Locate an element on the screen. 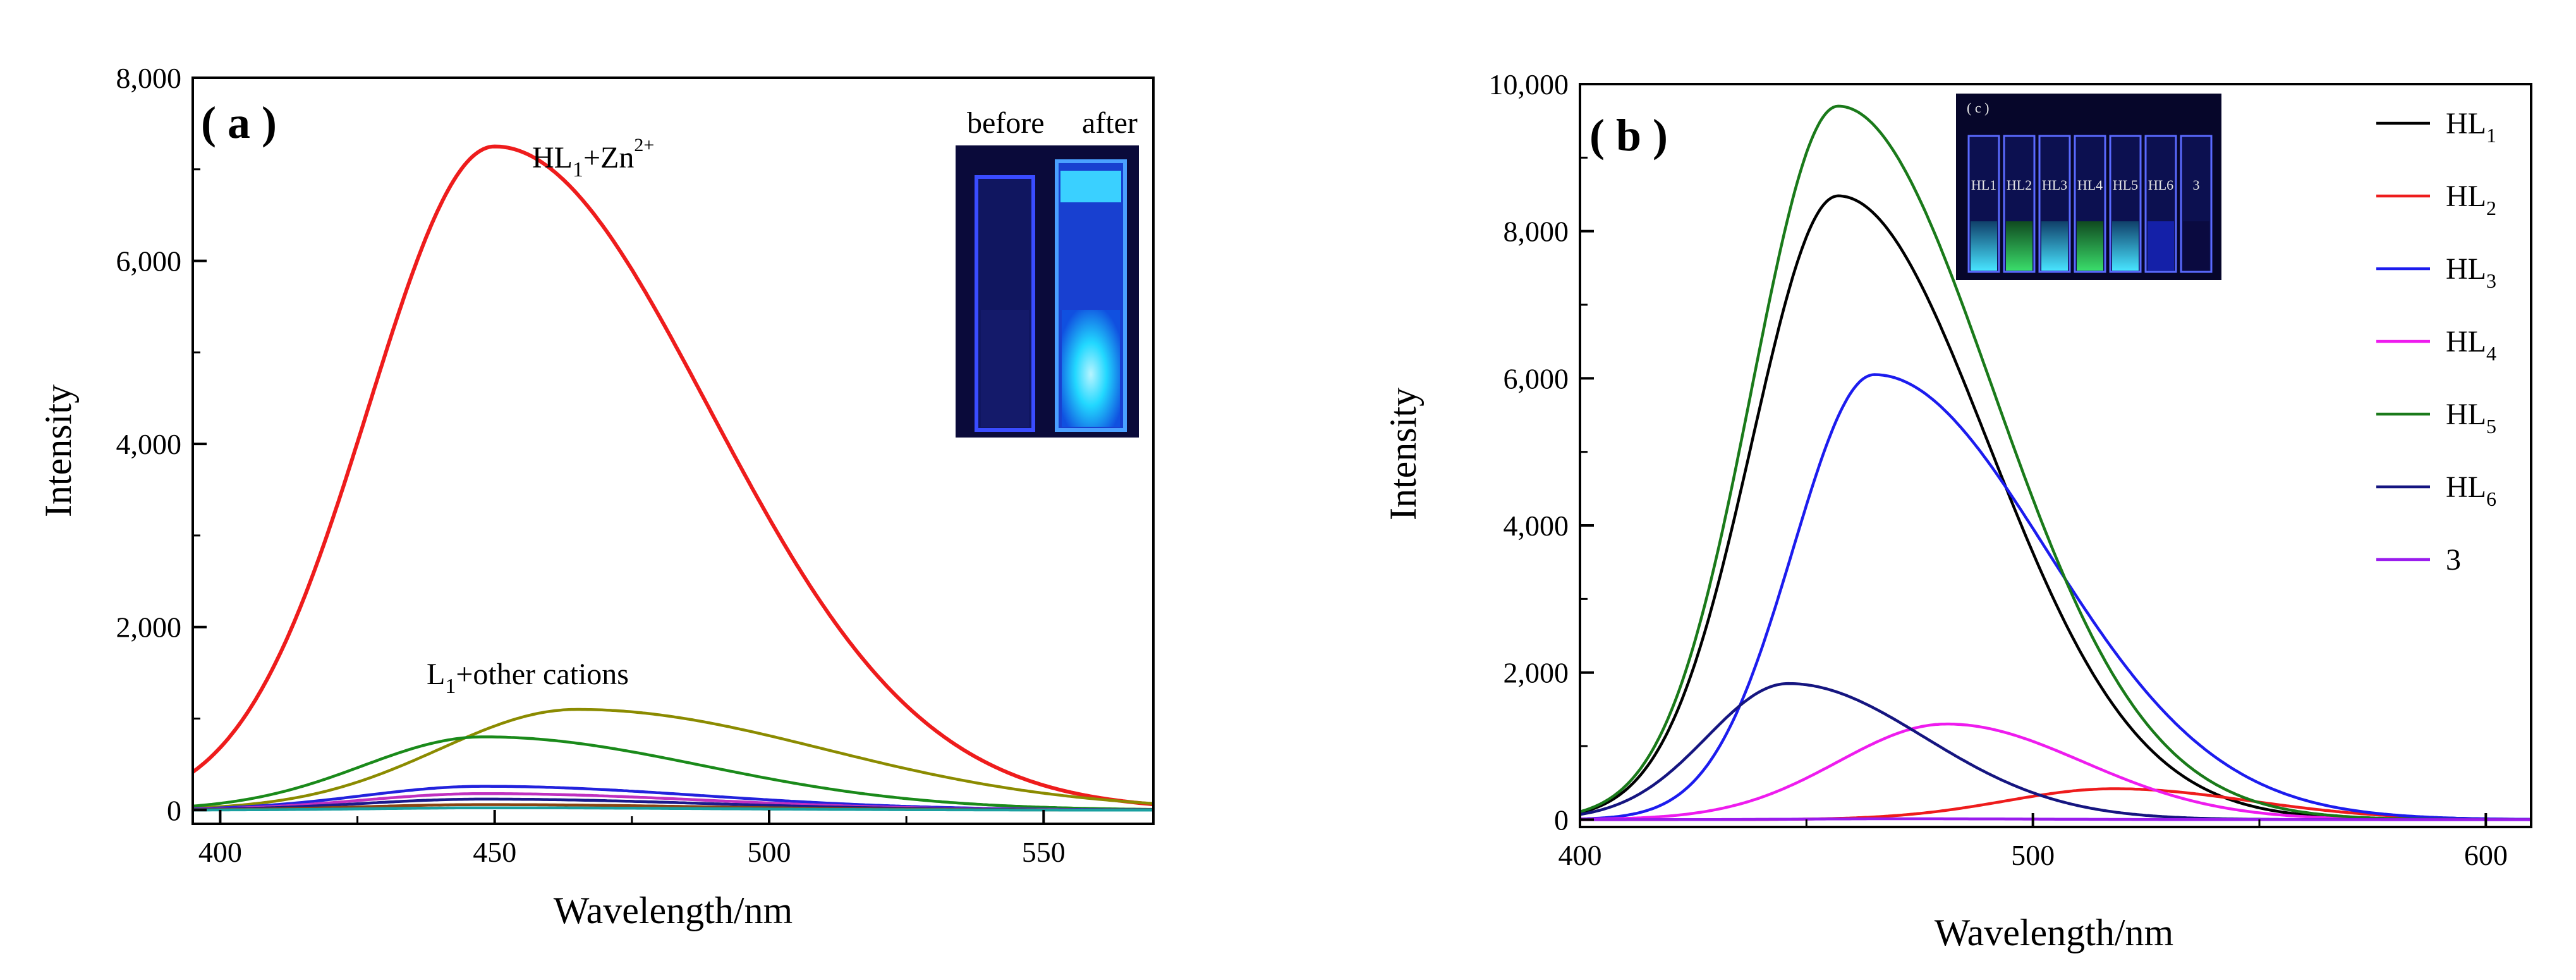 Image resolution: width=2576 pixels, height=980 pixels. panel-a-inset: before after is located at coordinates (1047, 272).